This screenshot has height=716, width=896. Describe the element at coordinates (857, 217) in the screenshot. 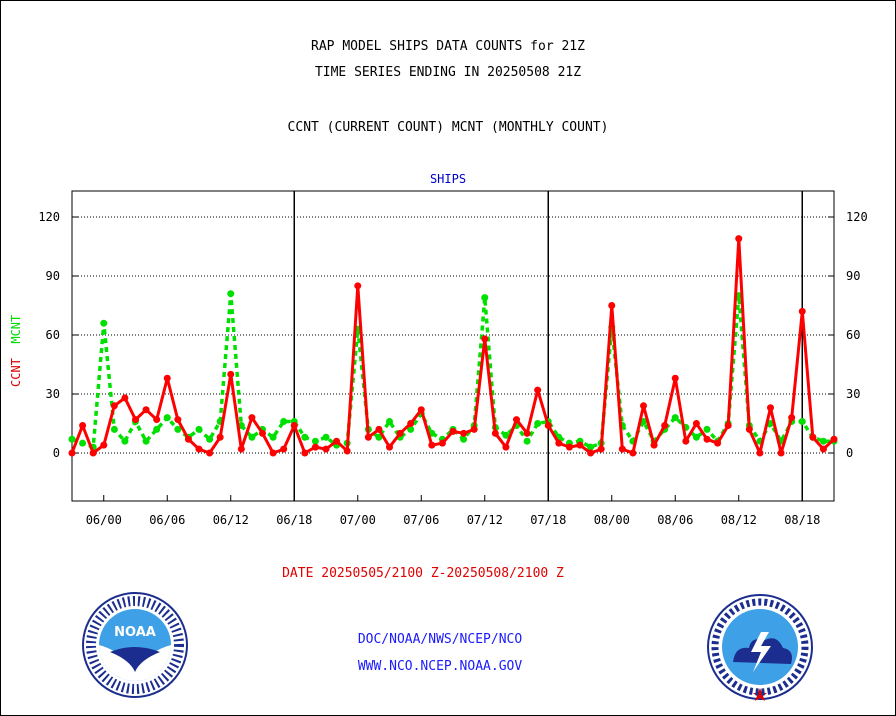

I see `y-tick-label-right: 120` at that location.